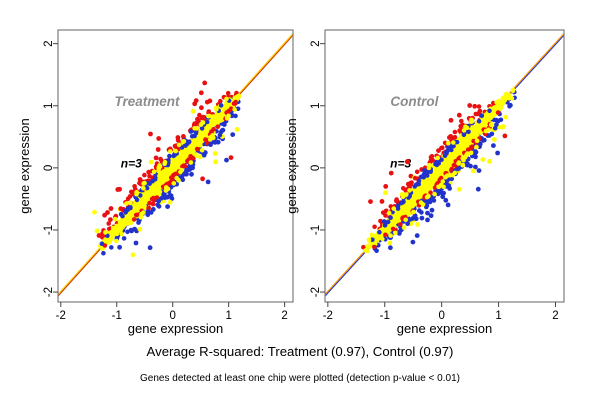 Image resolution: width=600 pixels, height=400 pixels. What do you see at coordinates (407, 162) in the screenshot?
I see `scatter-point` at bounding box center [407, 162].